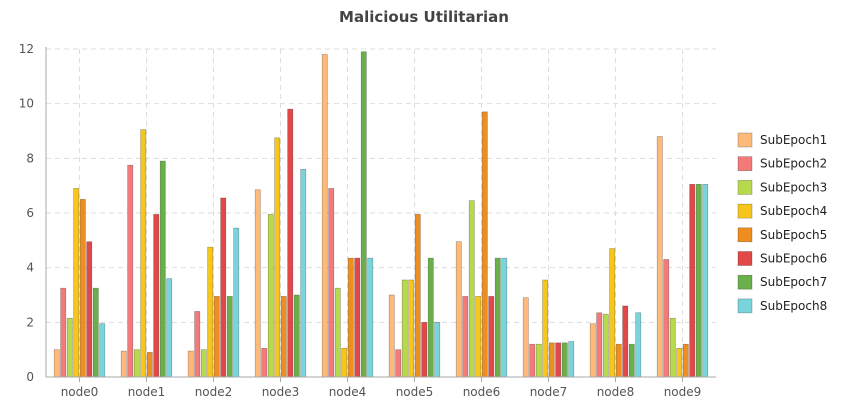 The height and width of the screenshot is (420, 848). What do you see at coordinates (214, 392) in the screenshot?
I see `x-tick-label: node2` at bounding box center [214, 392].